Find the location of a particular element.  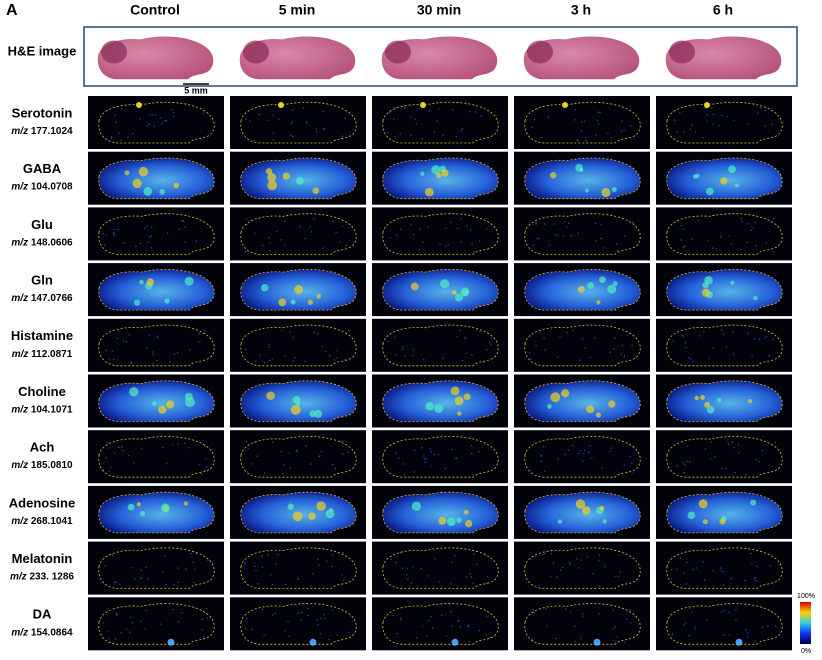

he-cerebellum is located at coordinates (256, 52).